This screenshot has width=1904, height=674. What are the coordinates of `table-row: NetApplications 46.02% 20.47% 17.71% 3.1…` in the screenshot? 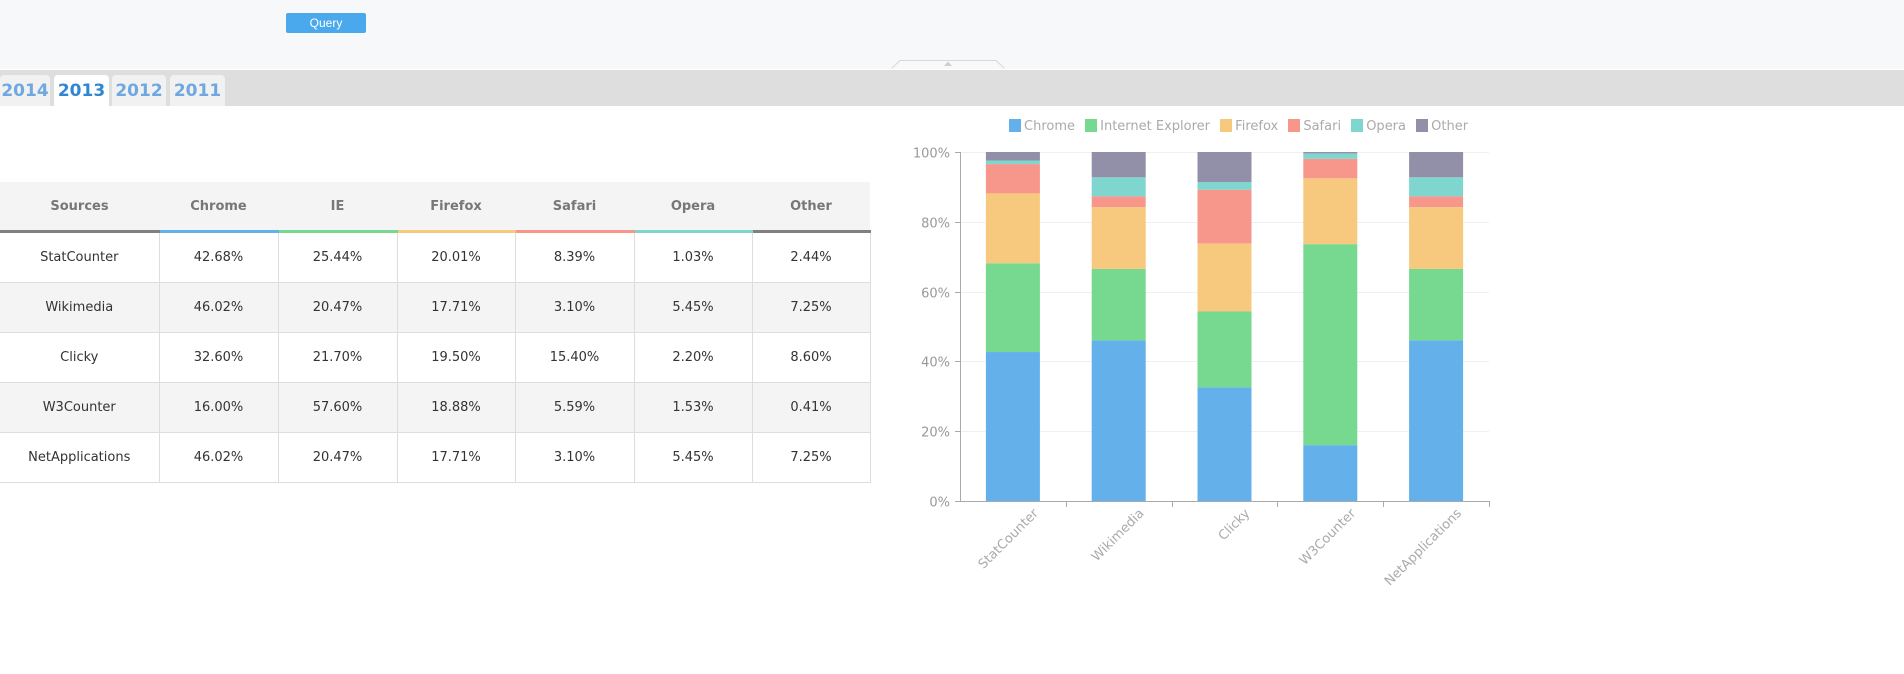 It's located at (435, 457).